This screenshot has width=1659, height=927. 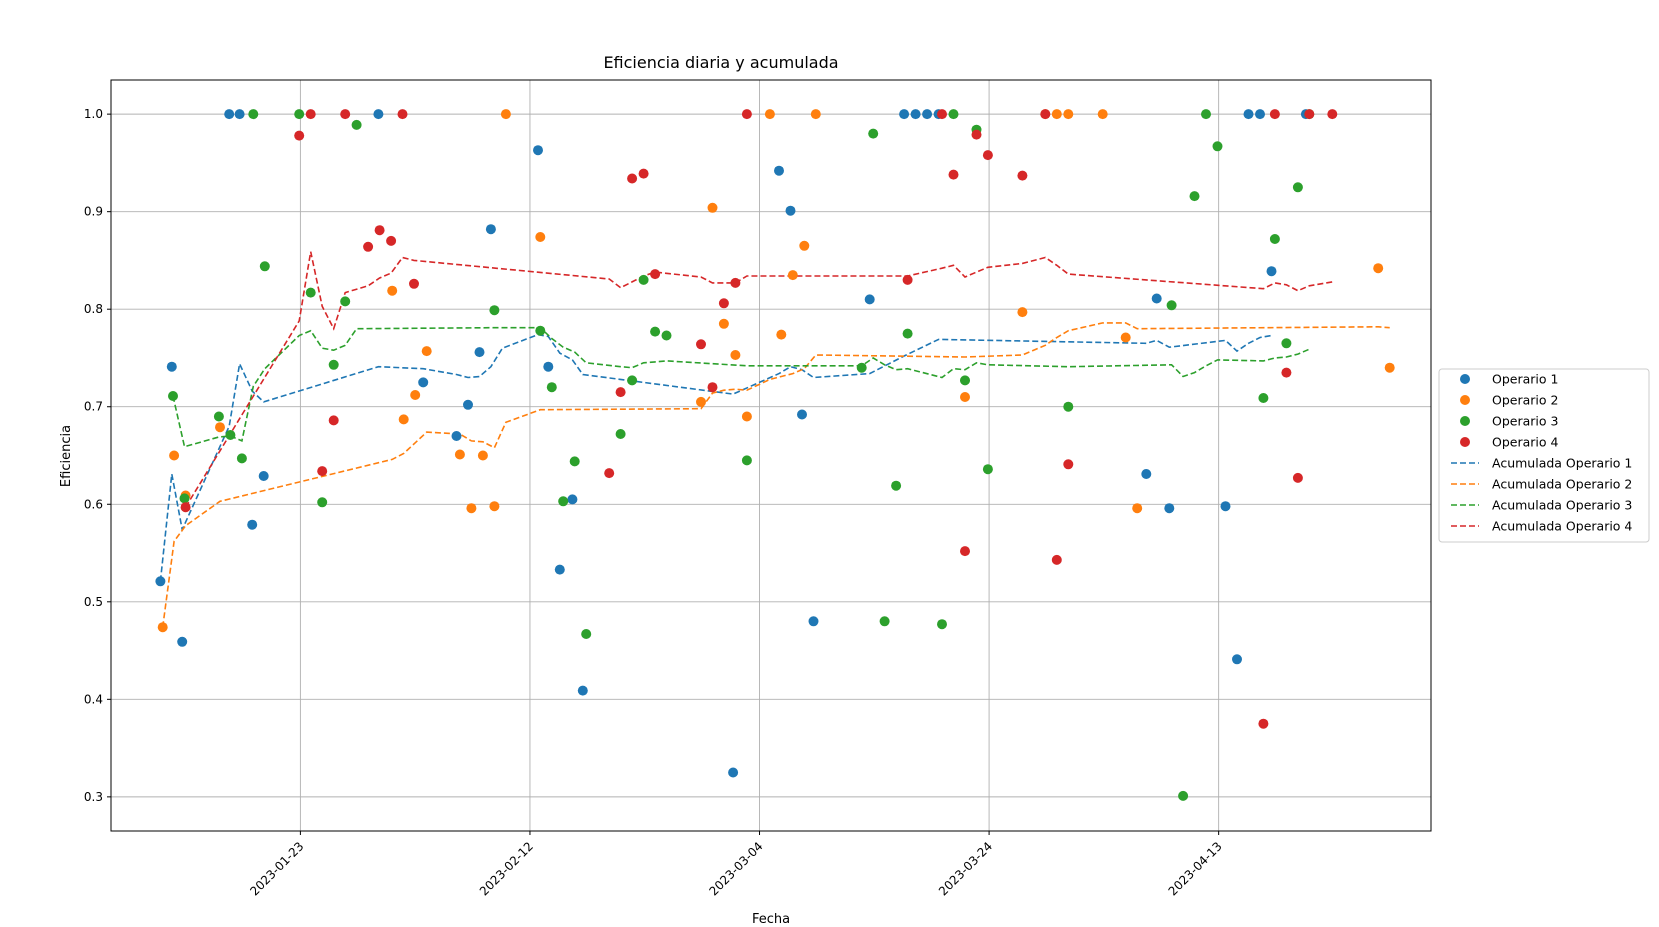 I want to click on y-tick-label: 0.3, so click(x=93, y=797).